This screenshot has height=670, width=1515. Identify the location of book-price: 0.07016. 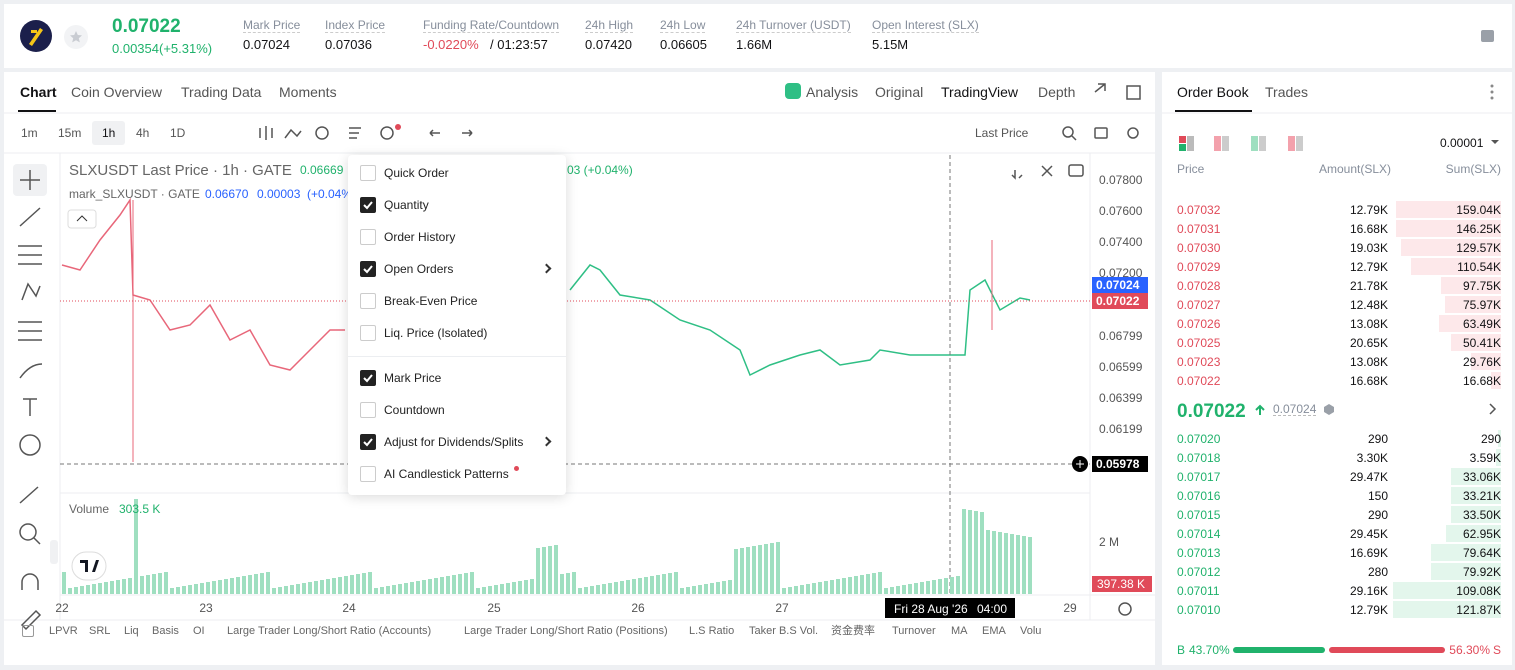
(1199, 496).